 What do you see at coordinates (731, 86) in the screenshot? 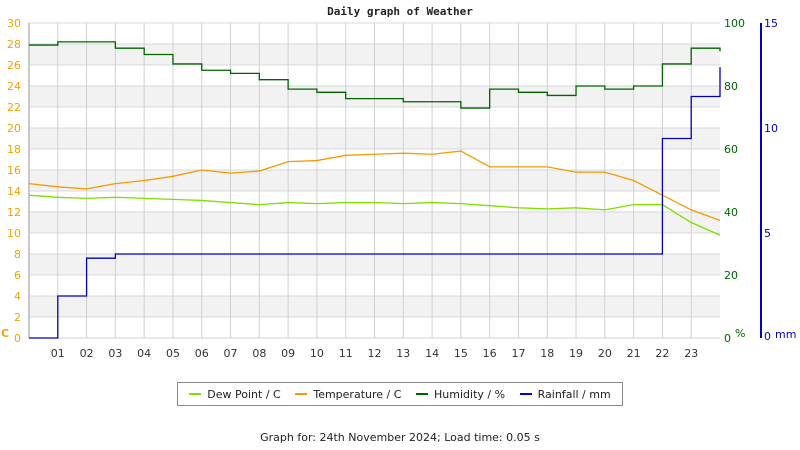
I see `svg-text: 80` at bounding box center [731, 86].